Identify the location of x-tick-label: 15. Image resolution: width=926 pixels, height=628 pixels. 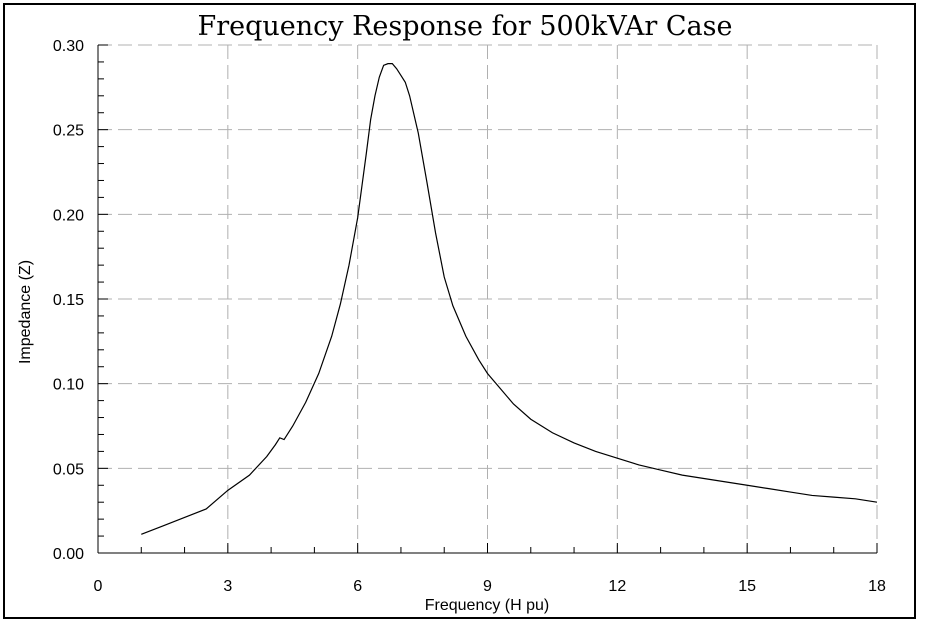
(747, 586).